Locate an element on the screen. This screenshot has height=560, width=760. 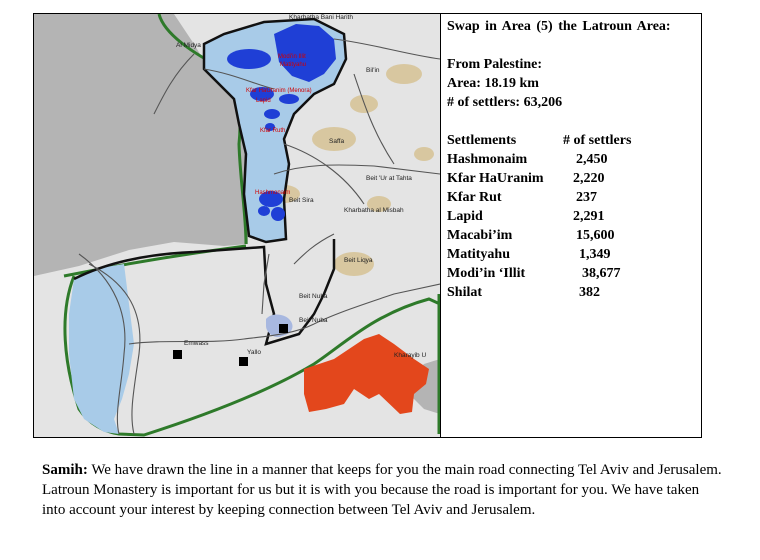
settlement-name: Macabi’im is located at coordinates (480, 235).